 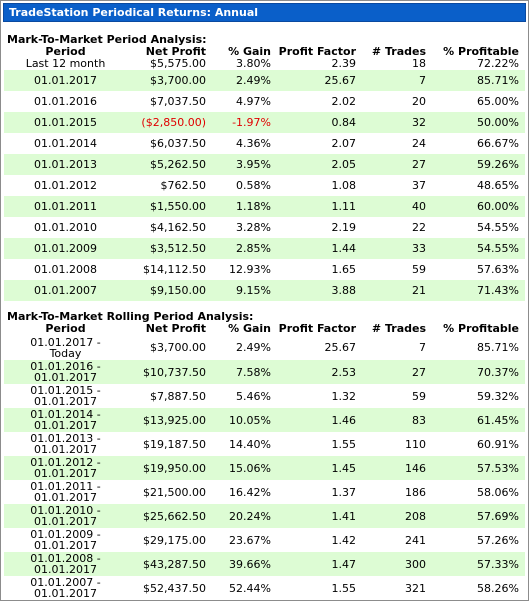 I want to click on cell-net-profit: $3,700.00, so click(x=169, y=80).